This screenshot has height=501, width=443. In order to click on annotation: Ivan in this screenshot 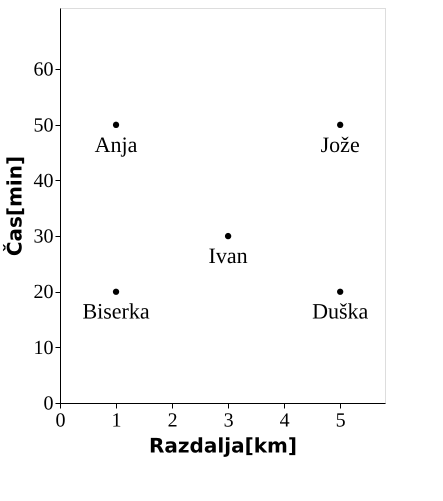, I will do `click(228, 255)`.